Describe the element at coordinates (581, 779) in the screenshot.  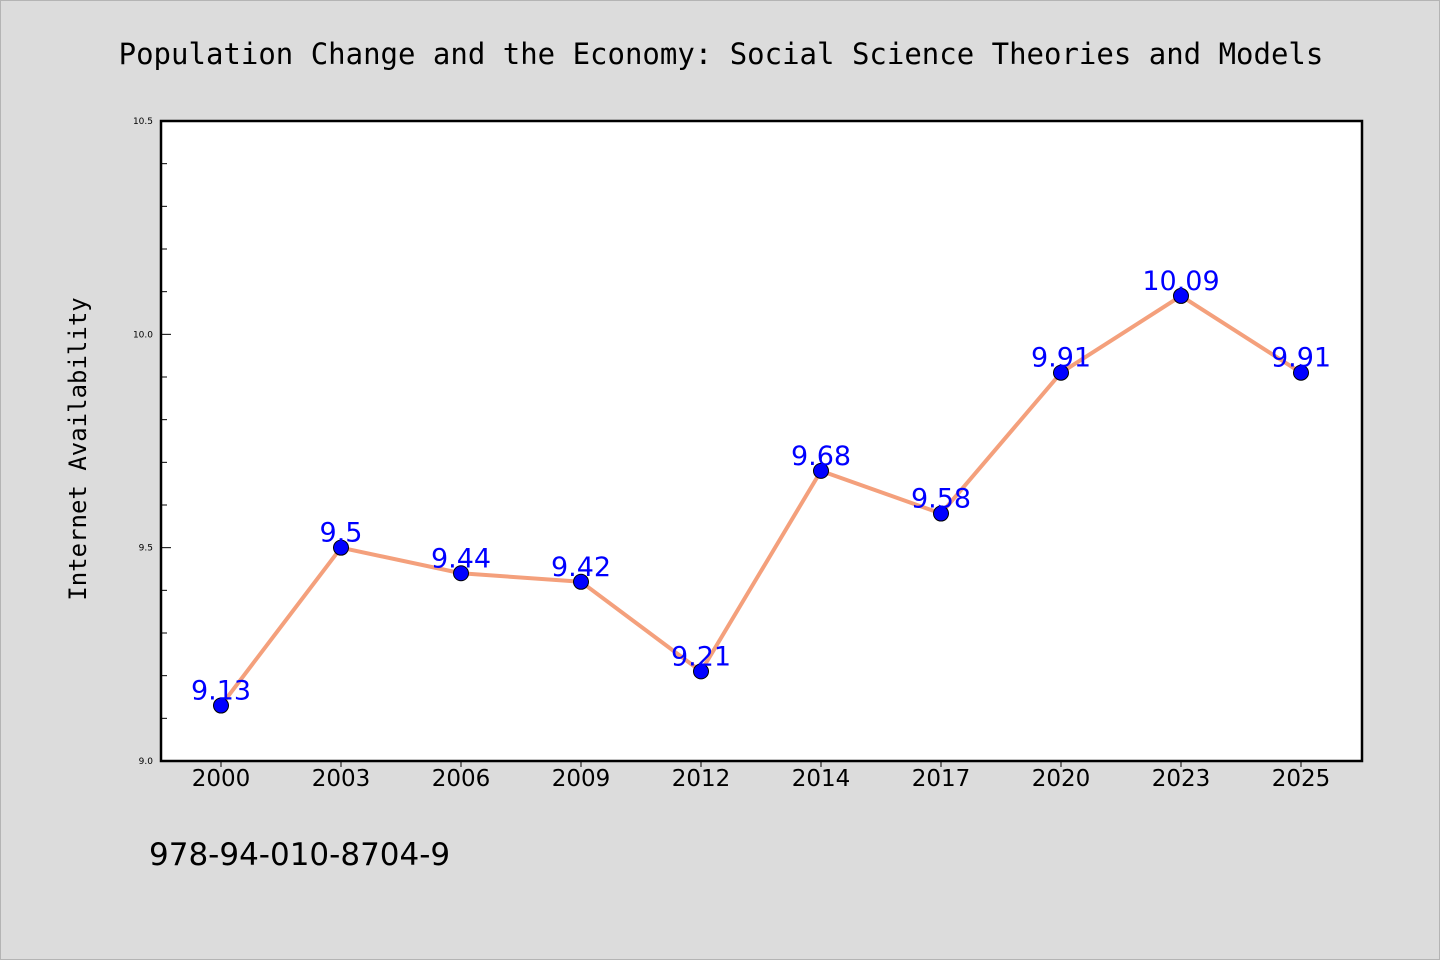
I see `x-tick-label: 2009` at that location.